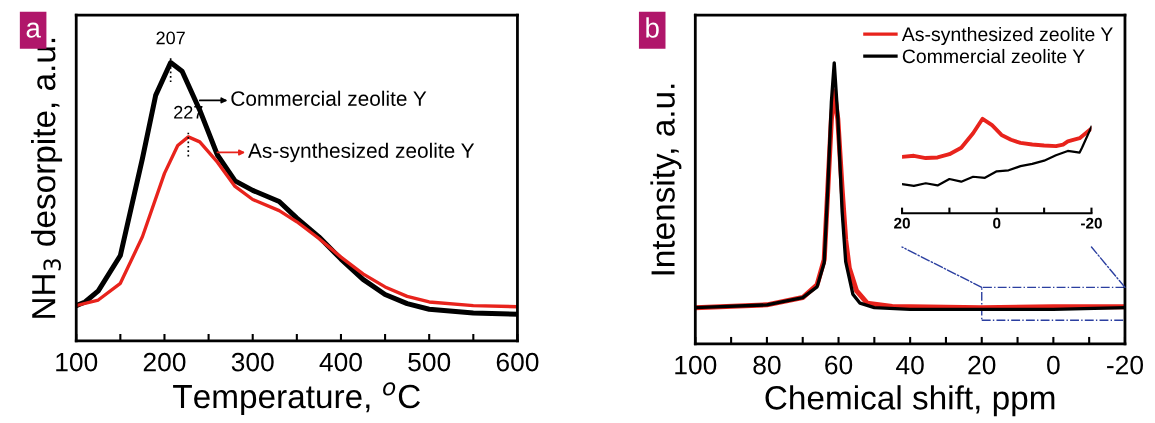 The image size is (1155, 423). Describe the element at coordinates (517, 362) in the screenshot. I see `x-tick-label: 600` at that location.